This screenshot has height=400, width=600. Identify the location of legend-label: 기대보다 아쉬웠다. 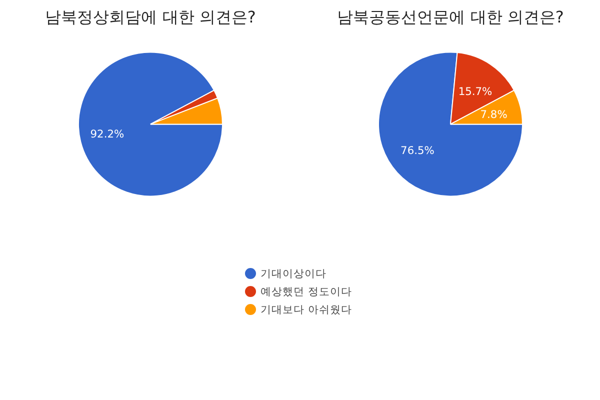
(306, 309).